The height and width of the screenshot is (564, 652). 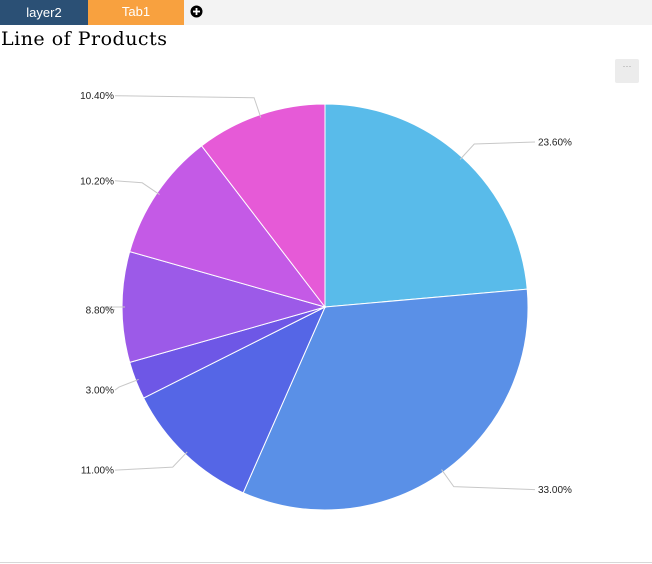 What do you see at coordinates (84, 39) in the screenshot?
I see `chart-title: Line of Products` at bounding box center [84, 39].